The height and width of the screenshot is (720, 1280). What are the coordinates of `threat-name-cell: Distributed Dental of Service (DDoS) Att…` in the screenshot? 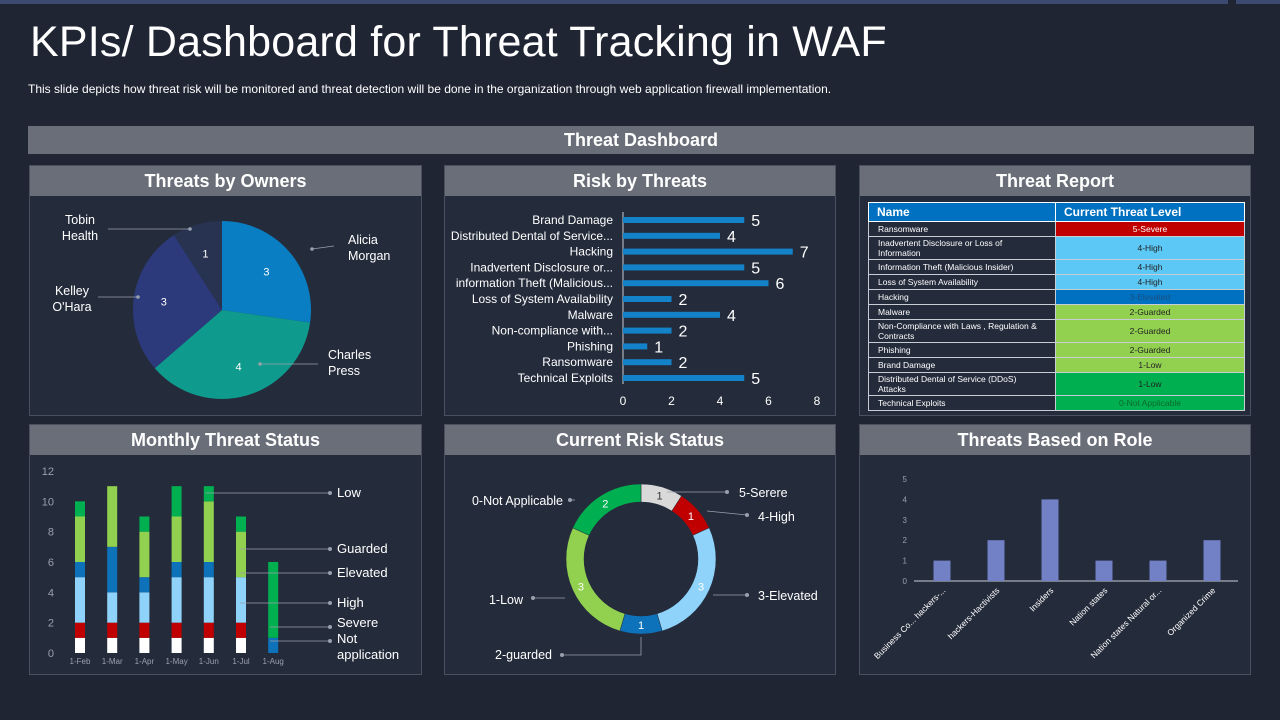 It's located at (962, 384).